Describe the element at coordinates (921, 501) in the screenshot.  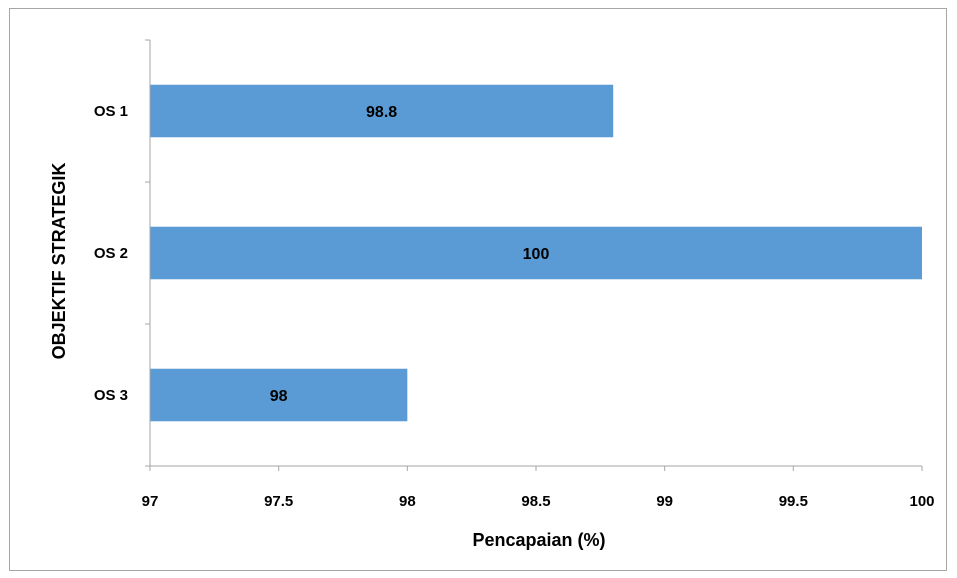
I see `x-tick-label-7: 100` at that location.